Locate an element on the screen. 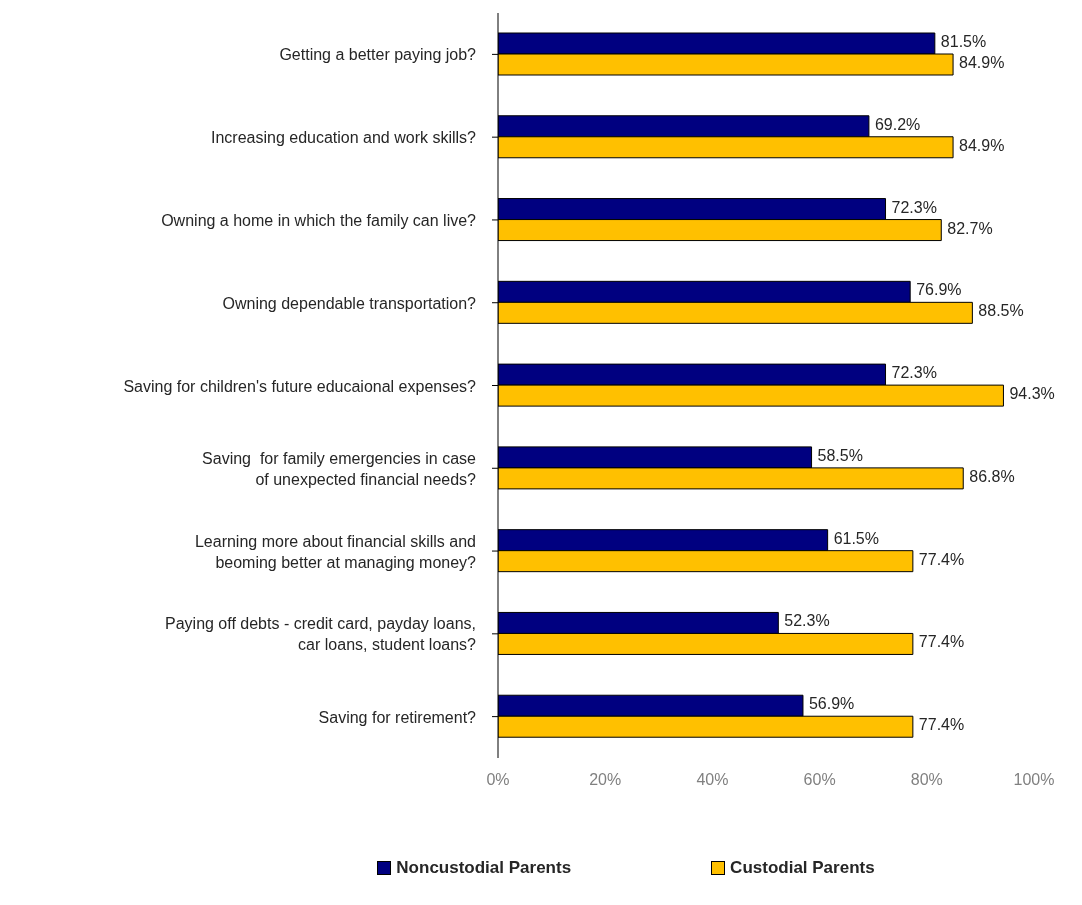  data-label: 56.9% is located at coordinates (831, 704).